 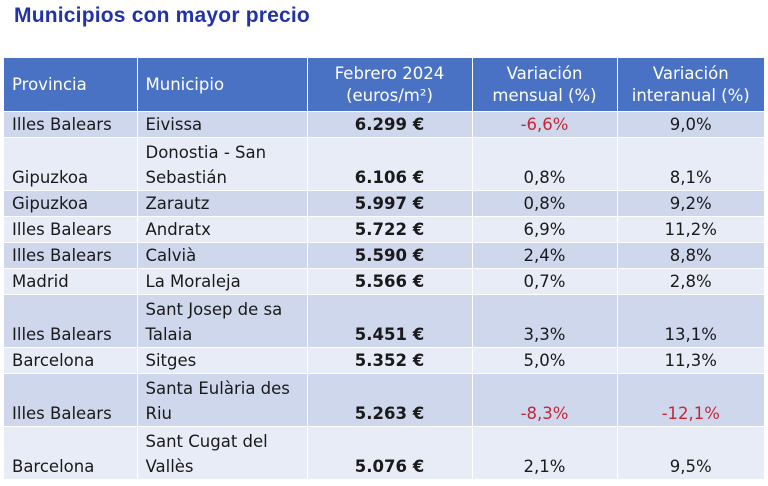 I want to click on table-row: Gipuzkoa Zarautz 5.997 € 0,8% 9,2%, so click(x=384, y=203).